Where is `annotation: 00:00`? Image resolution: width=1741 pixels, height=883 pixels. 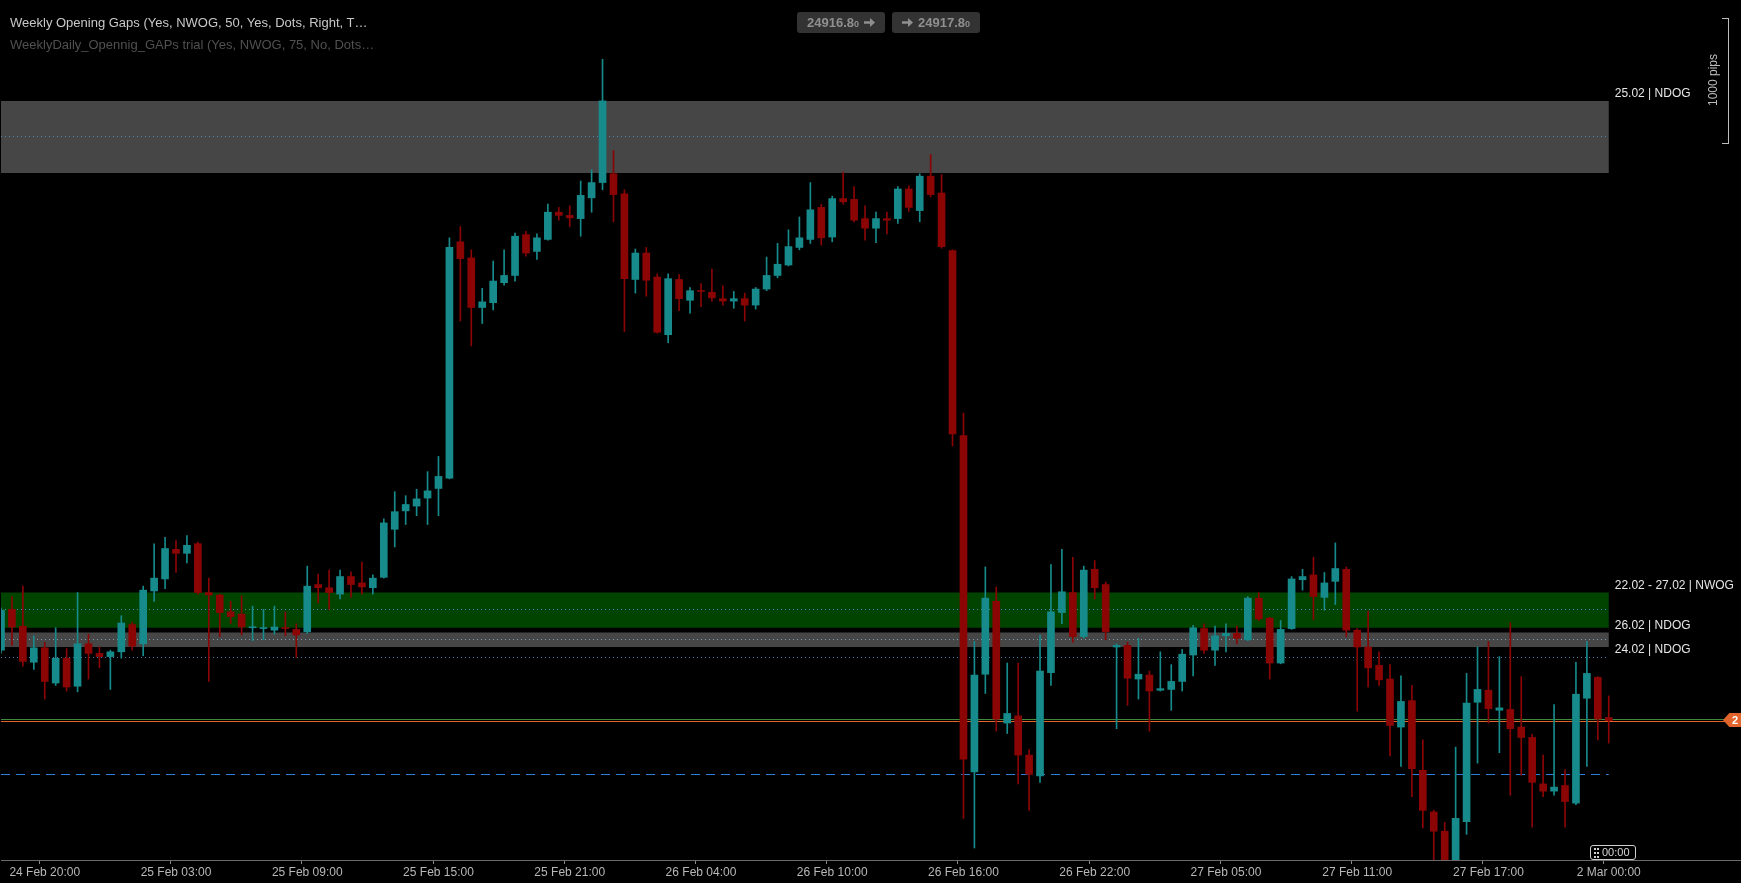
annotation: 00:00 is located at coordinates (1616, 852).